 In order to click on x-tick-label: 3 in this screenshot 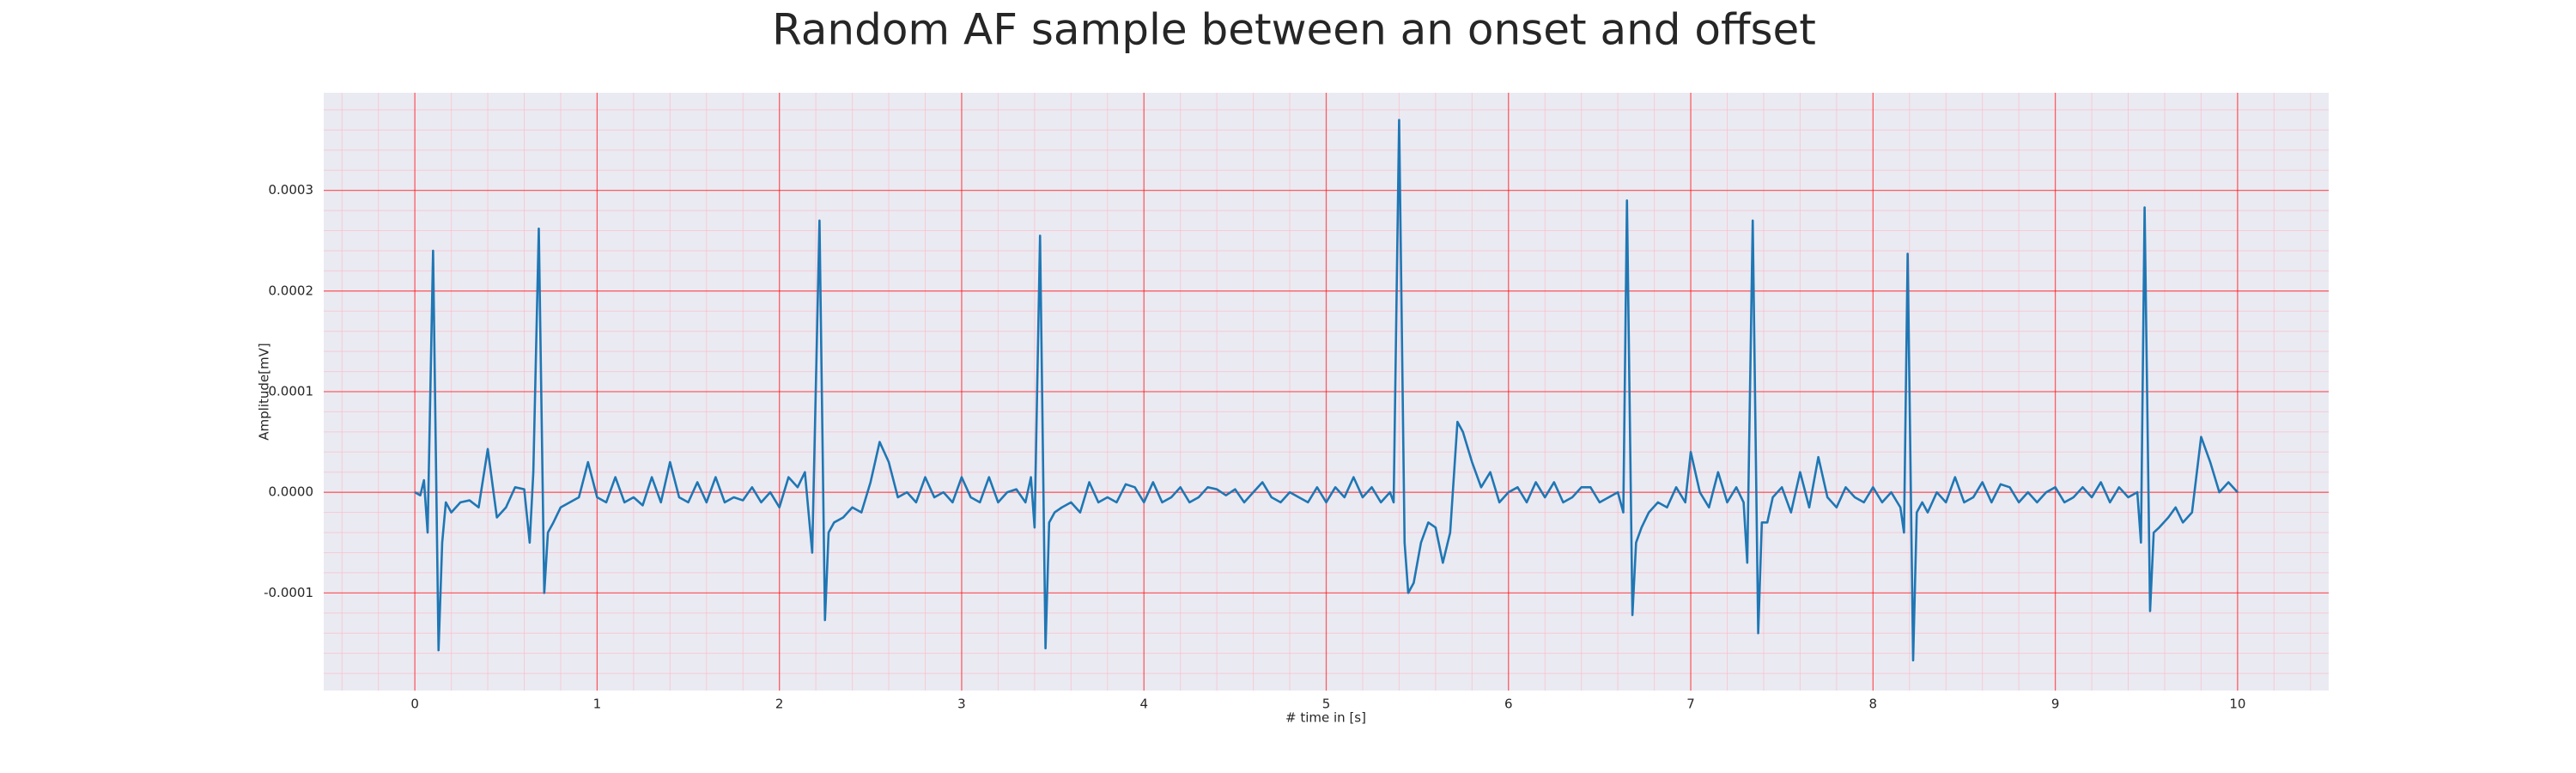, I will do `click(962, 704)`.